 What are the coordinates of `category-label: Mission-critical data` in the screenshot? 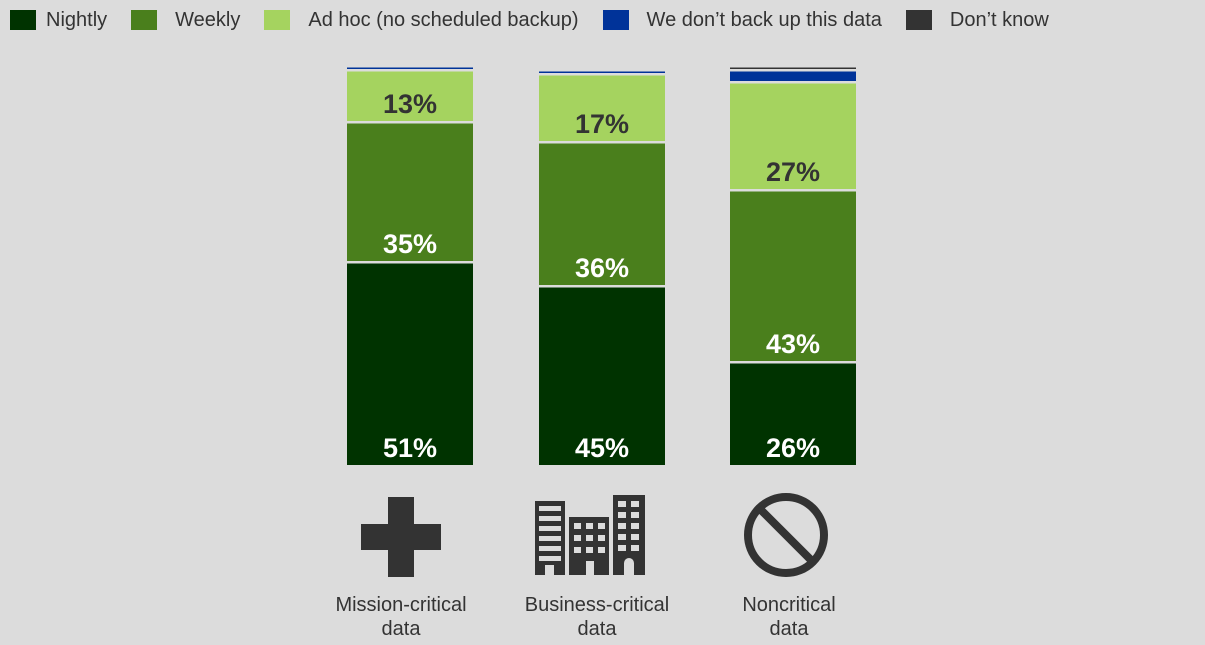 It's located at (401, 617).